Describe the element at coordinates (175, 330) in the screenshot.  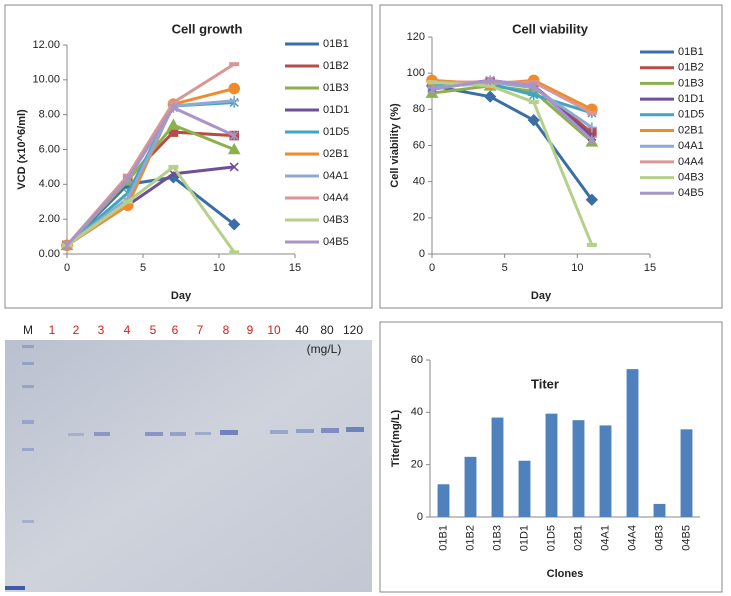
I see `lane-label: 6` at that location.